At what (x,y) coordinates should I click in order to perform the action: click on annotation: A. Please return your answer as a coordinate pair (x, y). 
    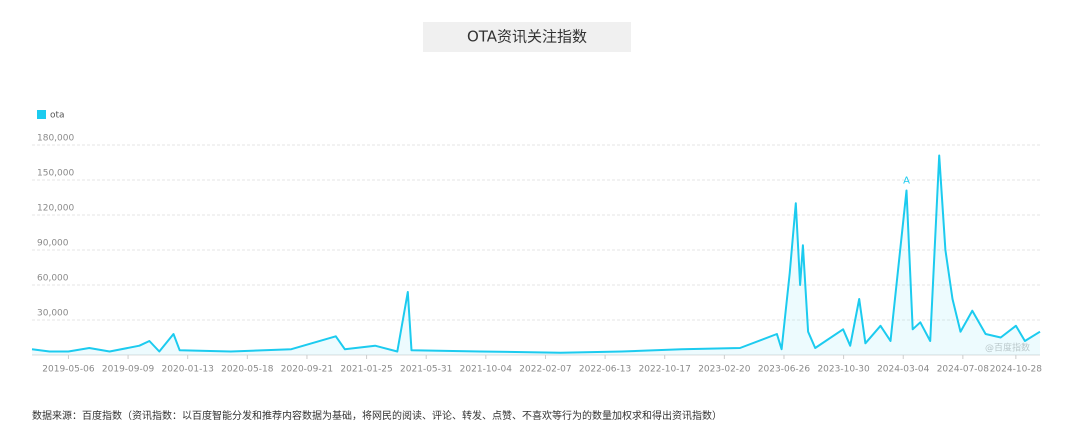
    Looking at the image, I should click on (906, 181).